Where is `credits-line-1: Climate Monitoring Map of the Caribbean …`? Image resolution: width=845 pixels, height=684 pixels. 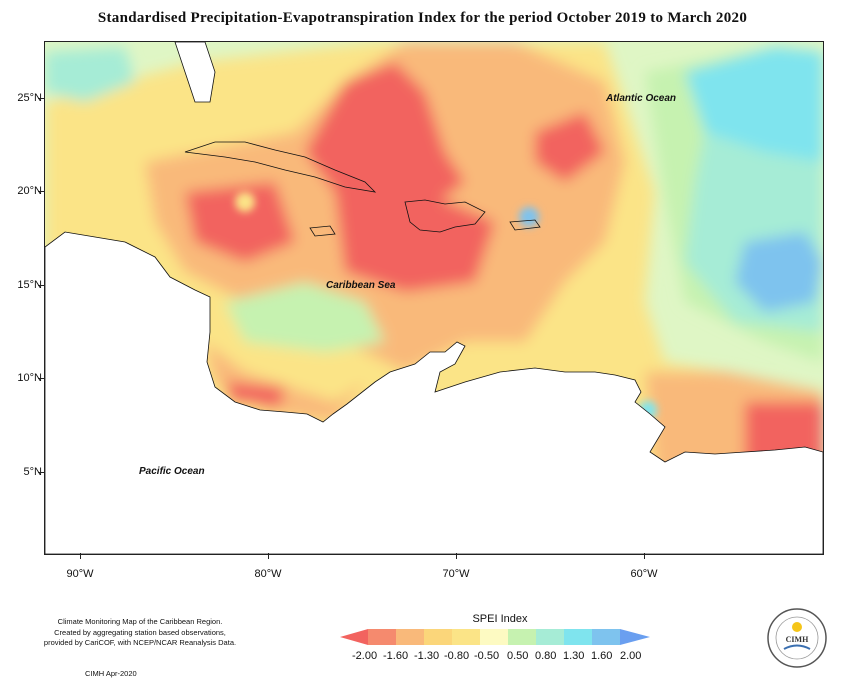 credits-line-1: Climate Monitoring Map of the Caribbean … is located at coordinates (140, 621).